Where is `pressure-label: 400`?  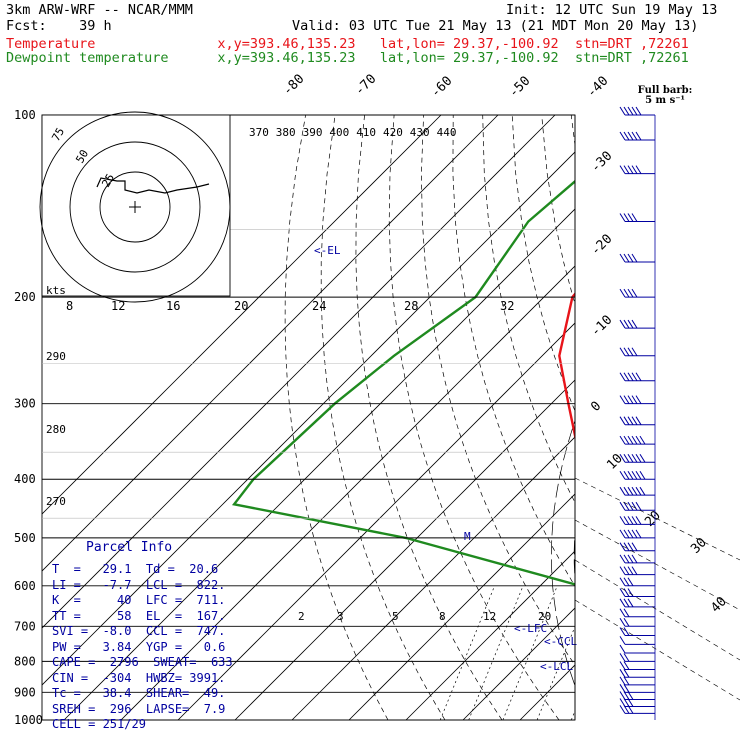
pressure-label: 400 is located at coordinates (25, 479).